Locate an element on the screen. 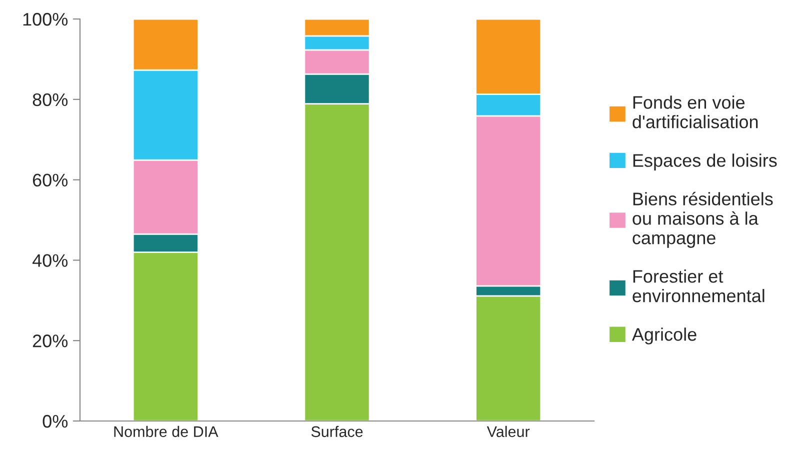 The image size is (811, 458). legend-label: Biens résidentiels ou maisons à la campagne is located at coordinates (702, 220).